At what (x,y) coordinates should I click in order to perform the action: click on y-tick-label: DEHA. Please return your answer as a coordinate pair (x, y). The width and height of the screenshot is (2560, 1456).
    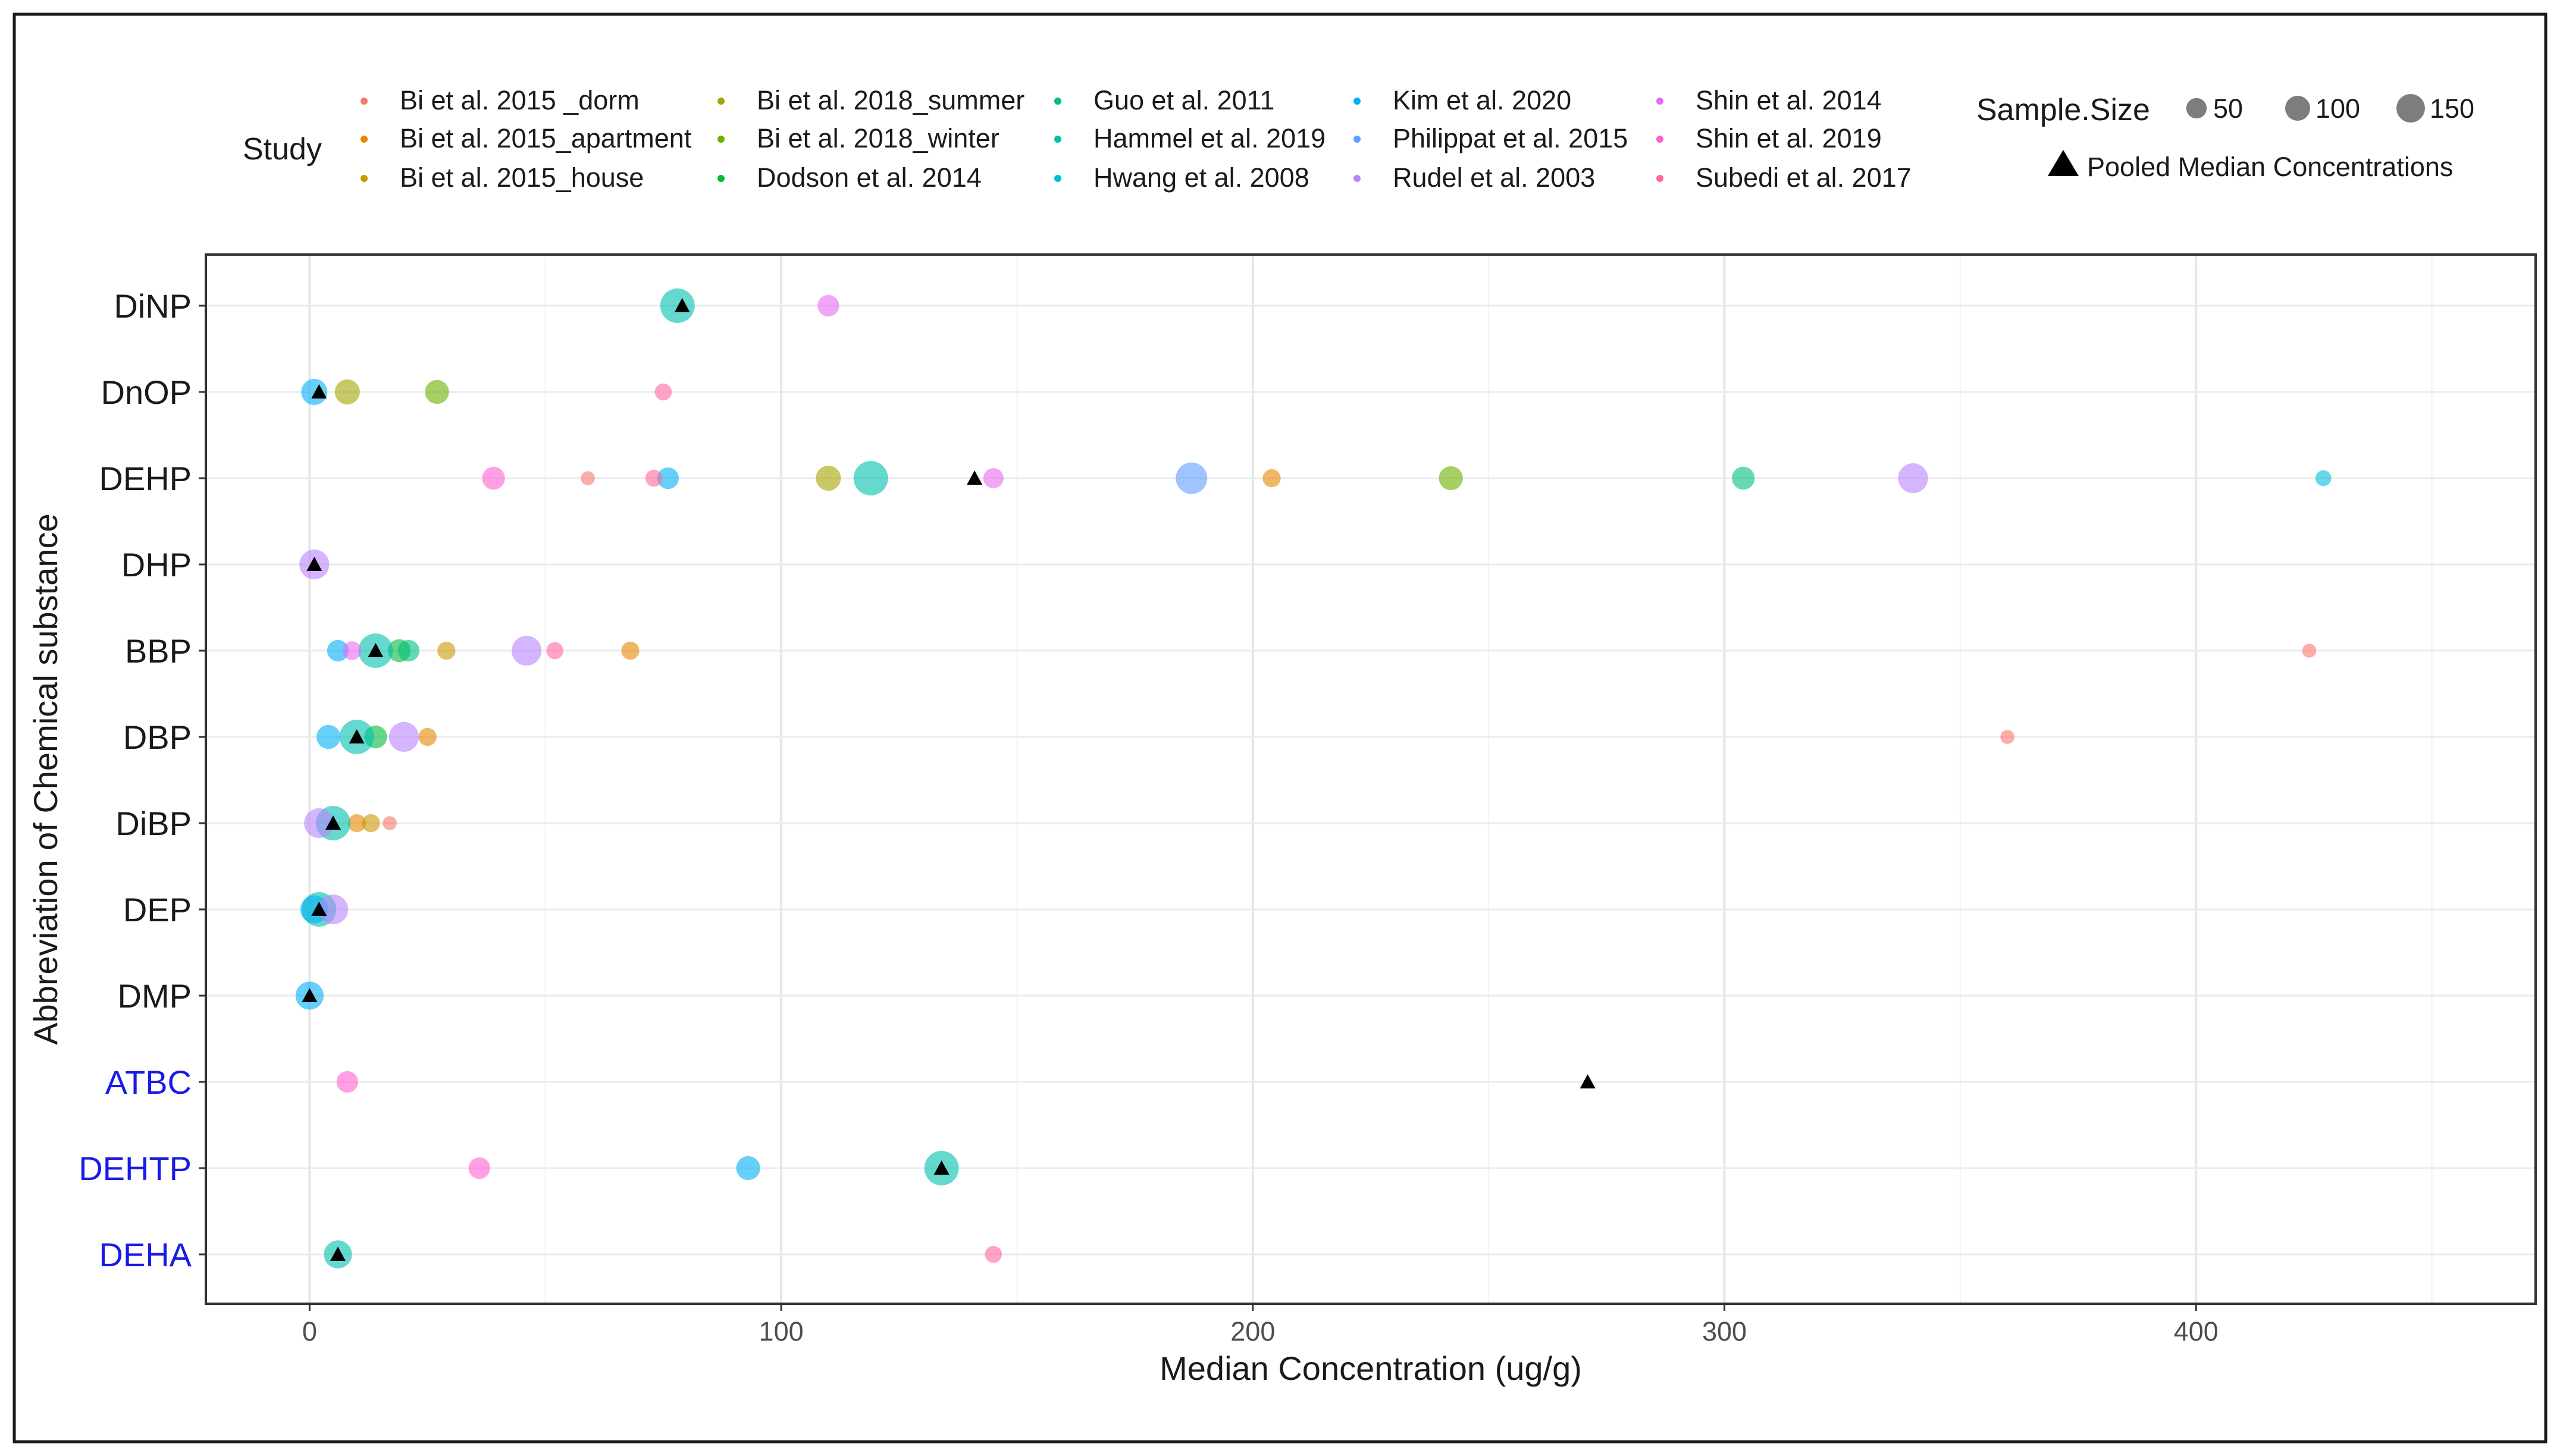
    Looking at the image, I should click on (145, 1254).